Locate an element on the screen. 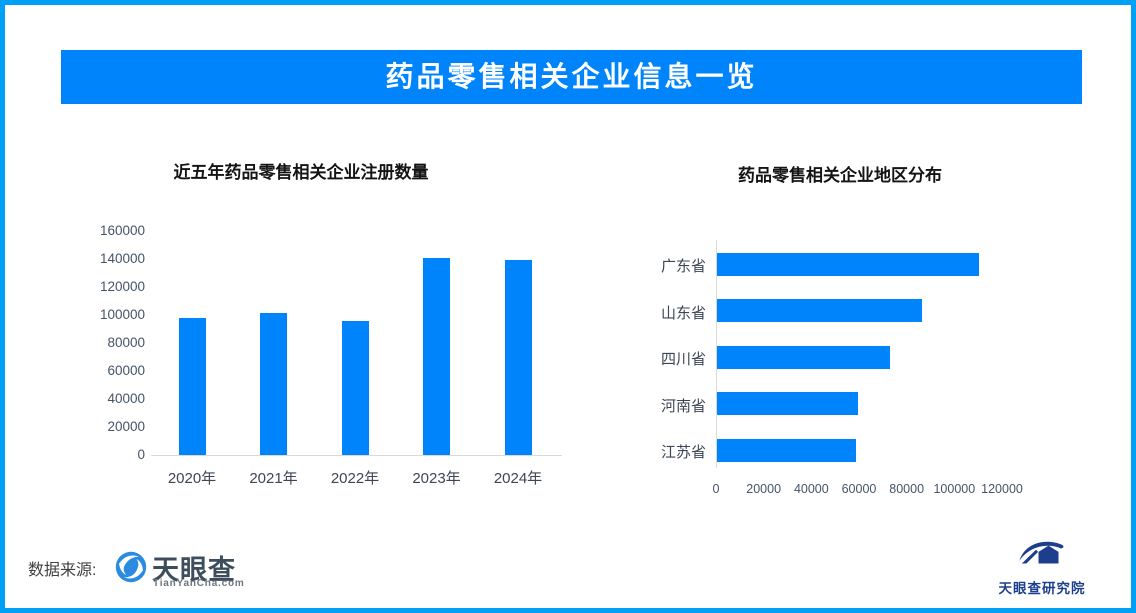 The image size is (1136, 613). tianyancha-logo-url: TianYanCha.com is located at coordinates (199, 583).